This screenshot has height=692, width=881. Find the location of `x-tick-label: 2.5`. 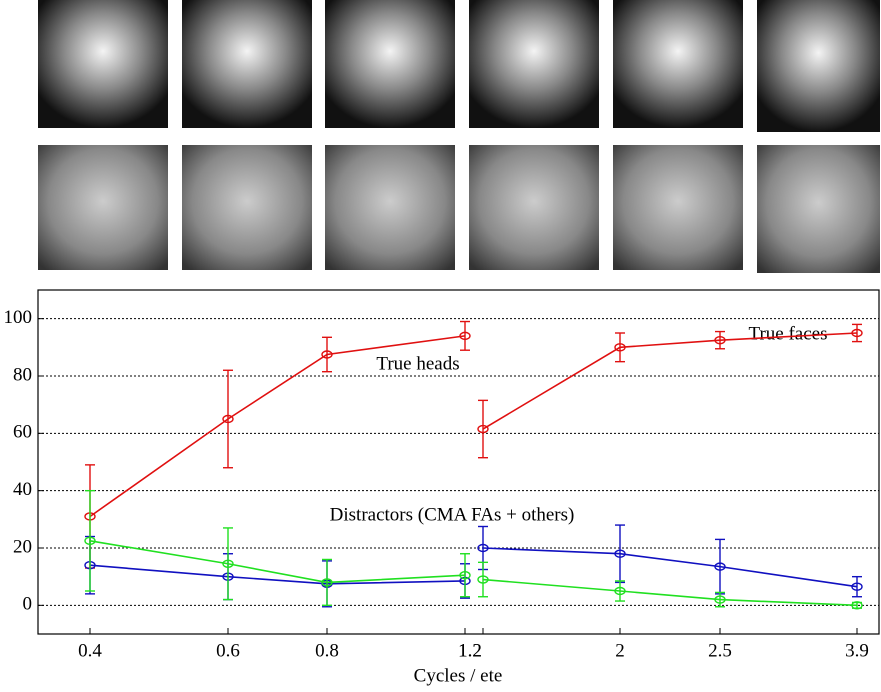

x-tick-label: 2.5 is located at coordinates (720, 650).